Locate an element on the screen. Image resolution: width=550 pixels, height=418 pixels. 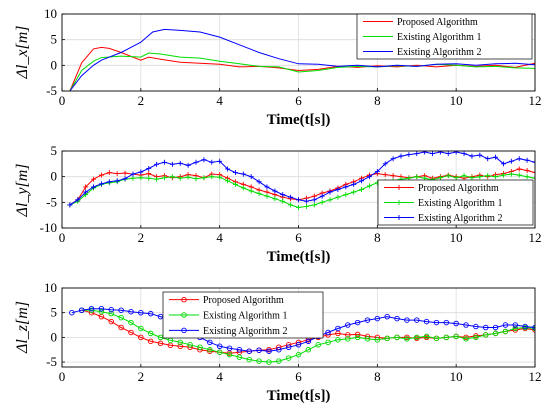
series-line is located at coordinates (308, 336).